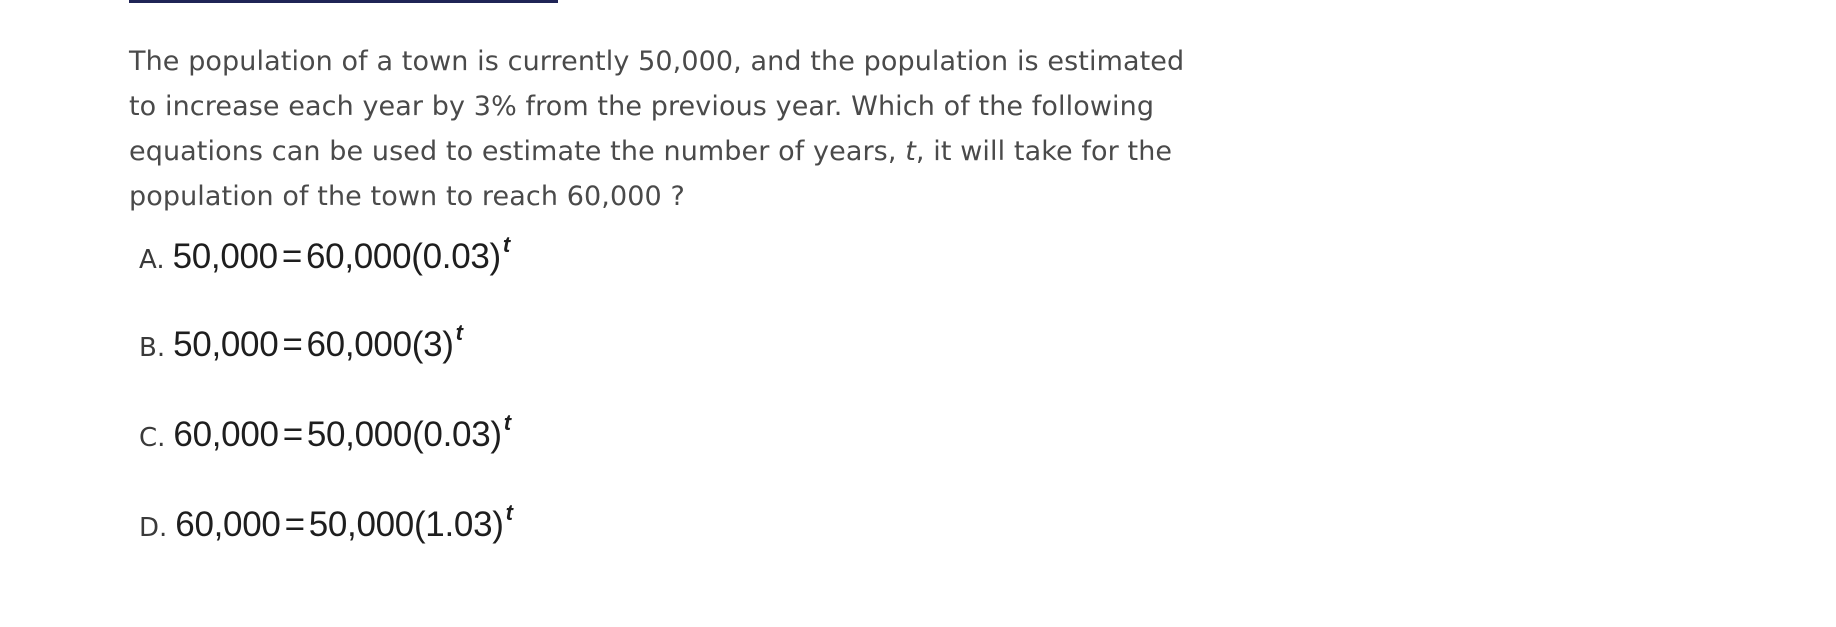 The image size is (1836, 627). What do you see at coordinates (153, 528) in the screenshot?
I see `choice-letter: D.` at bounding box center [153, 528].